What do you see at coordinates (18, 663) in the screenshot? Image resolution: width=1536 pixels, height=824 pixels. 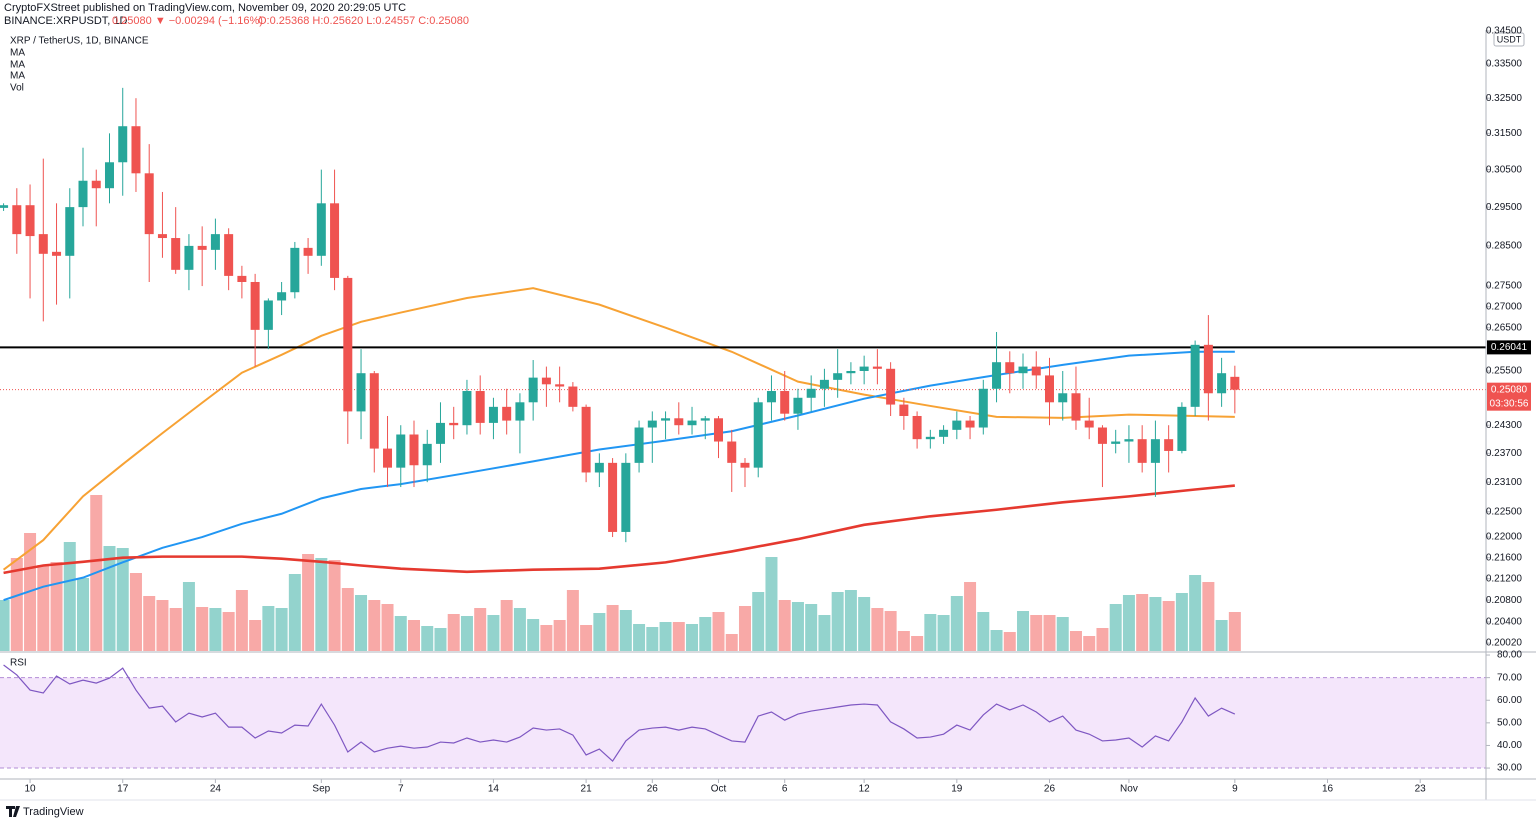 I see `rsi-label: RSI` at bounding box center [18, 663].